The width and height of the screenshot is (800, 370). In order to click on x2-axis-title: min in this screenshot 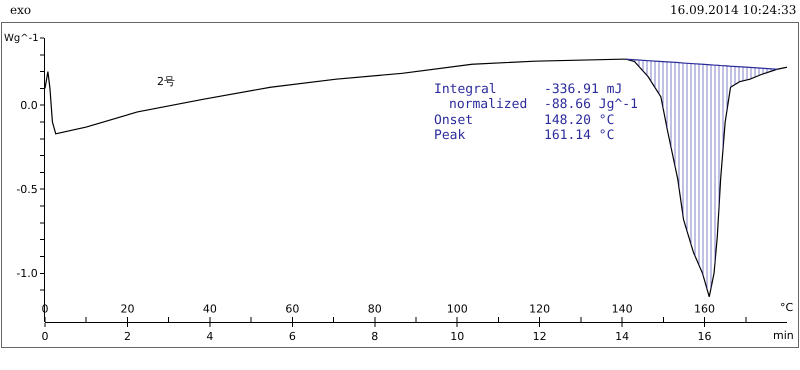, I will do `click(783, 335)`.